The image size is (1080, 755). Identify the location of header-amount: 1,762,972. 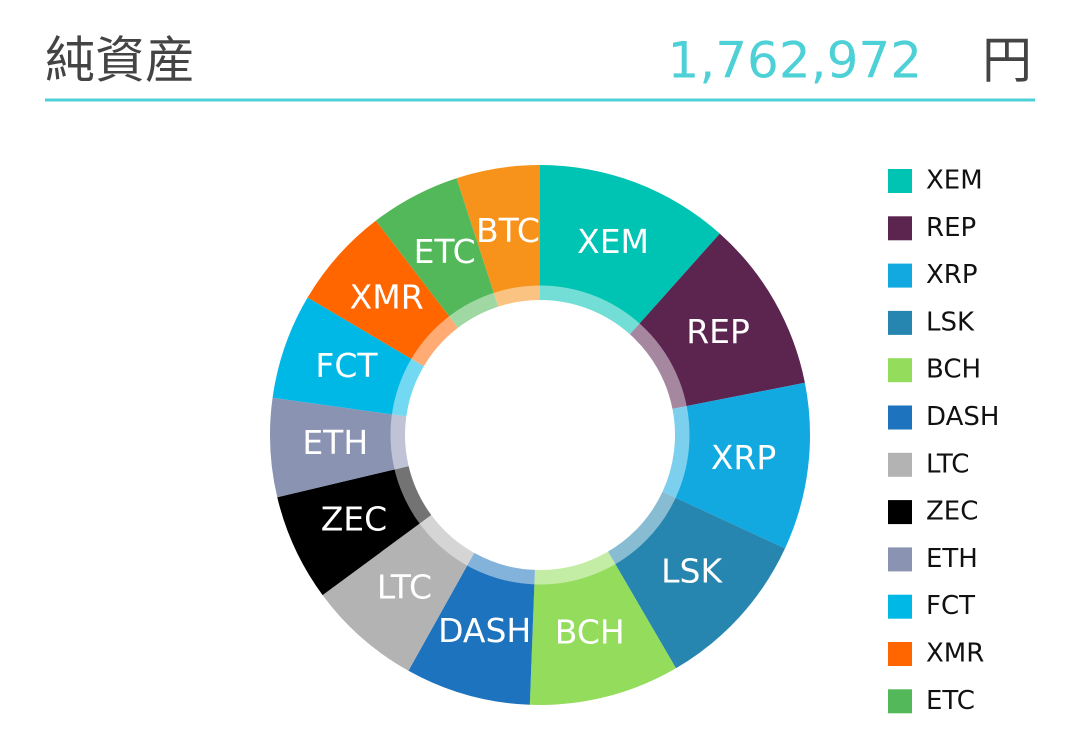
(795, 61).